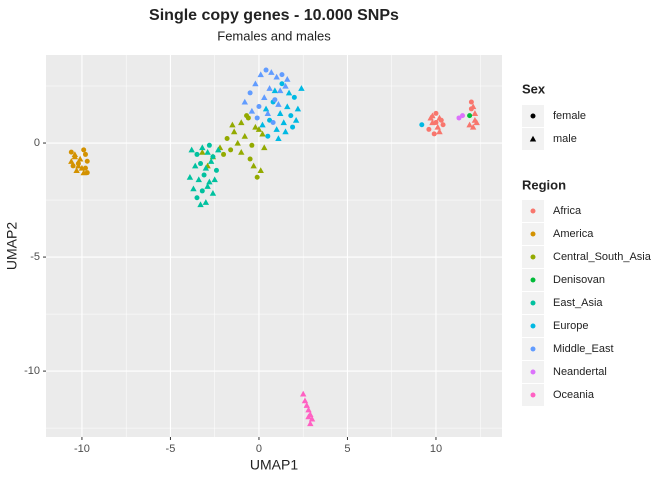 This screenshot has height=480, width=672. Describe the element at coordinates (171, 449) in the screenshot. I see `x-tick-label: -5` at that location.